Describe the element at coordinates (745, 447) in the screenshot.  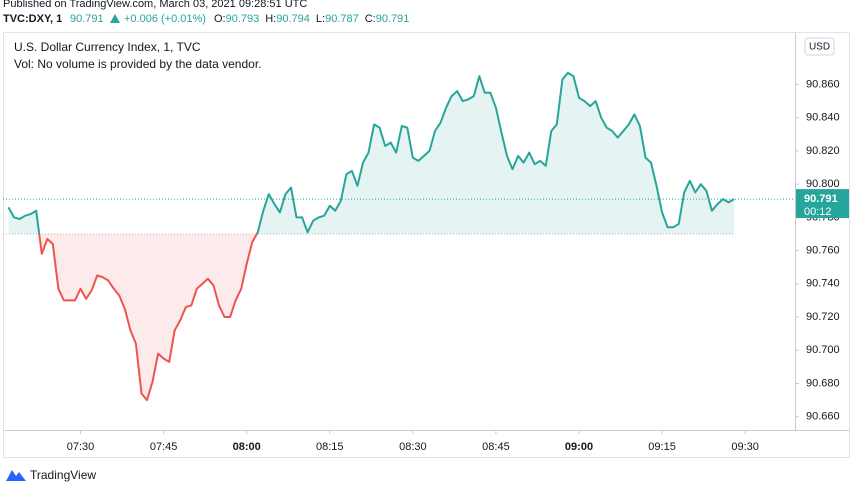
I see `x-tick-label: 09:30` at that location.